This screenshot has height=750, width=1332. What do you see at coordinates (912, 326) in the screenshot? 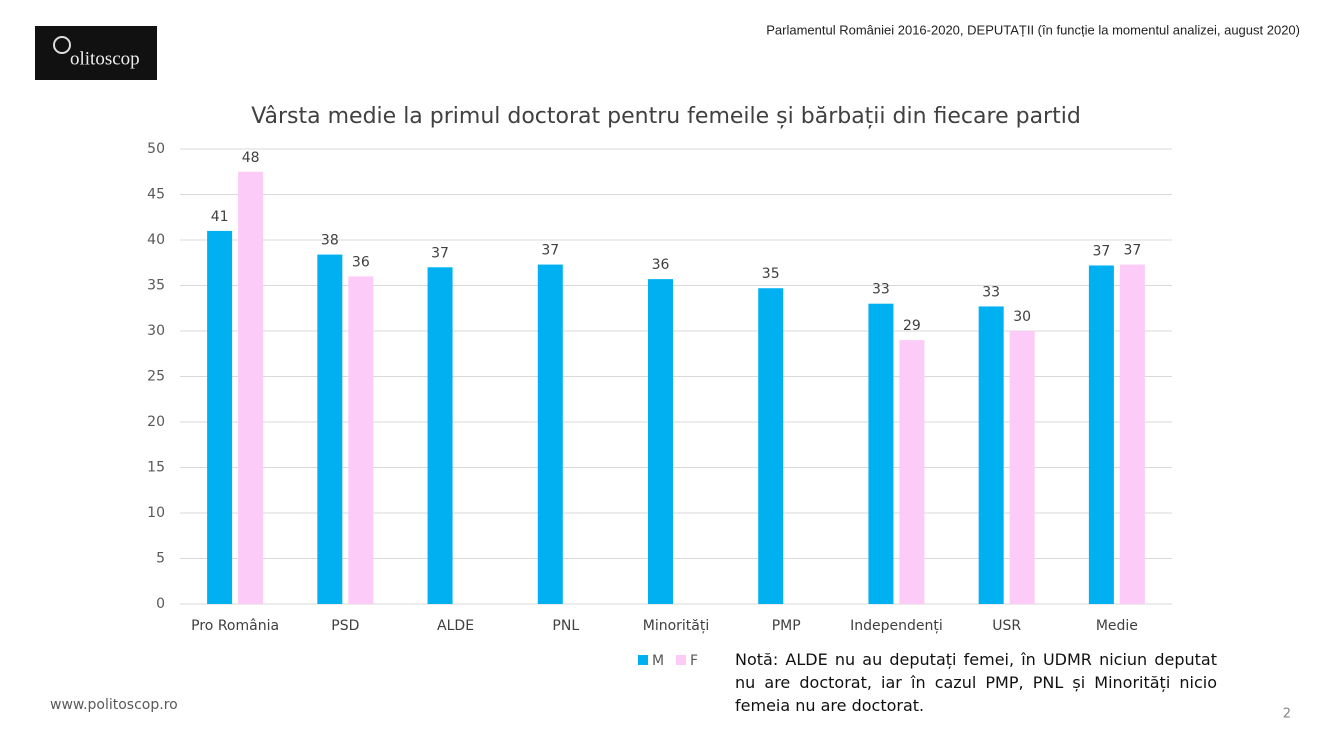
I see `data-label: 29` at bounding box center [912, 326].